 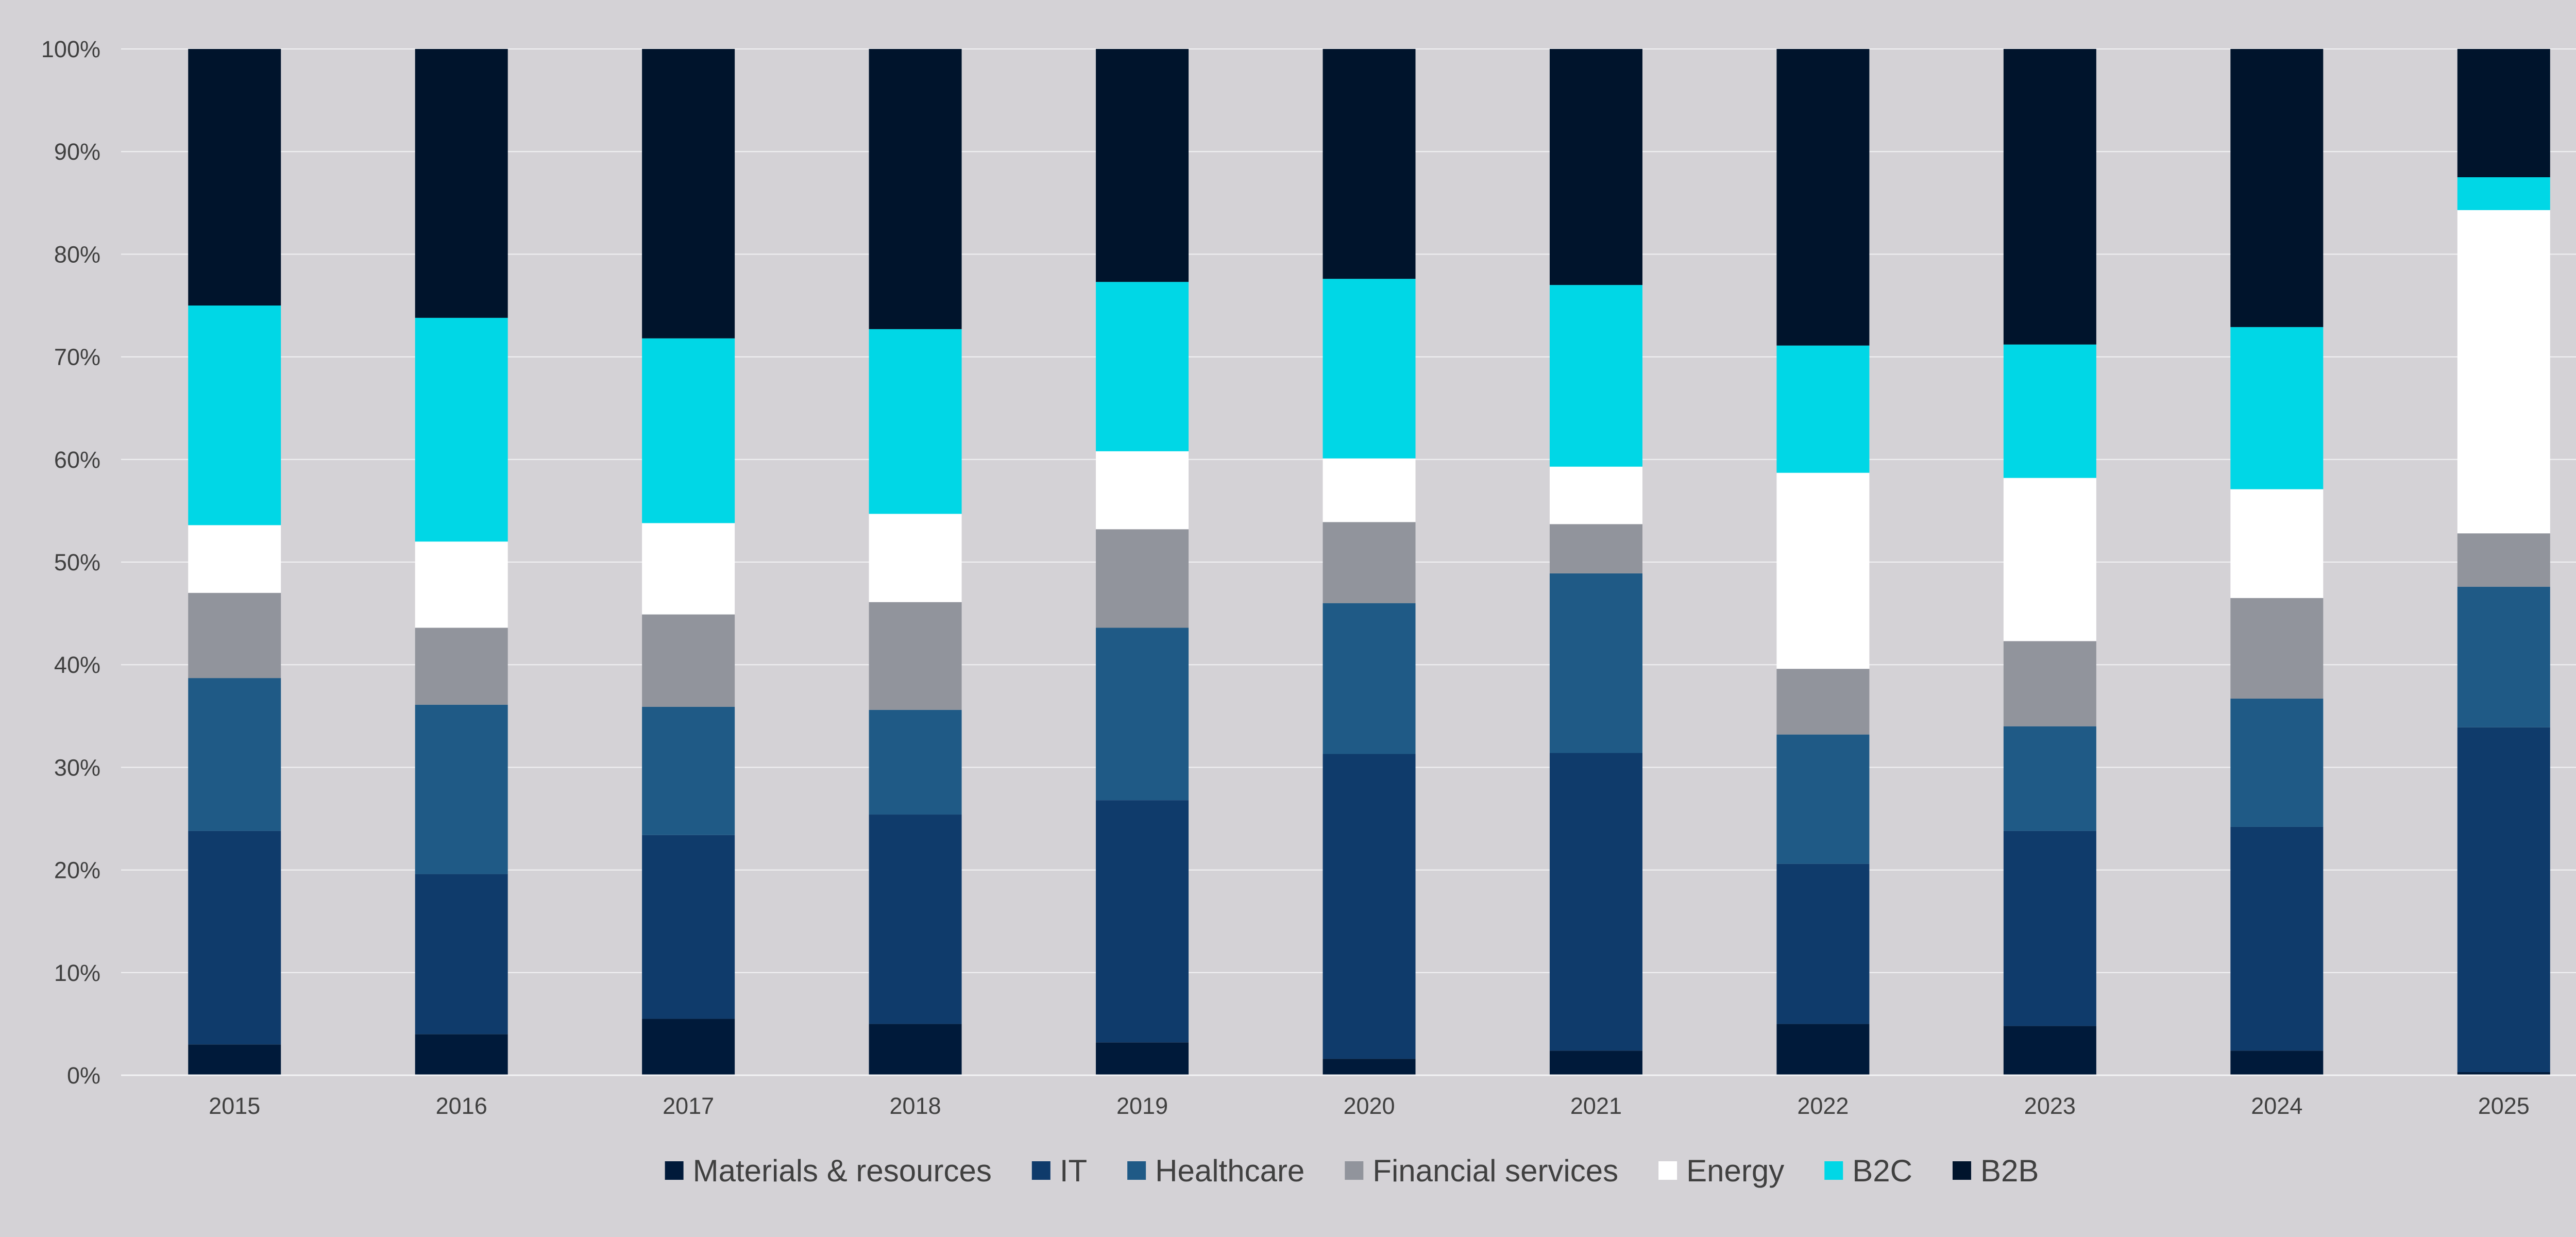 I want to click on x-tick-label: 2025, so click(x=2504, y=1106).